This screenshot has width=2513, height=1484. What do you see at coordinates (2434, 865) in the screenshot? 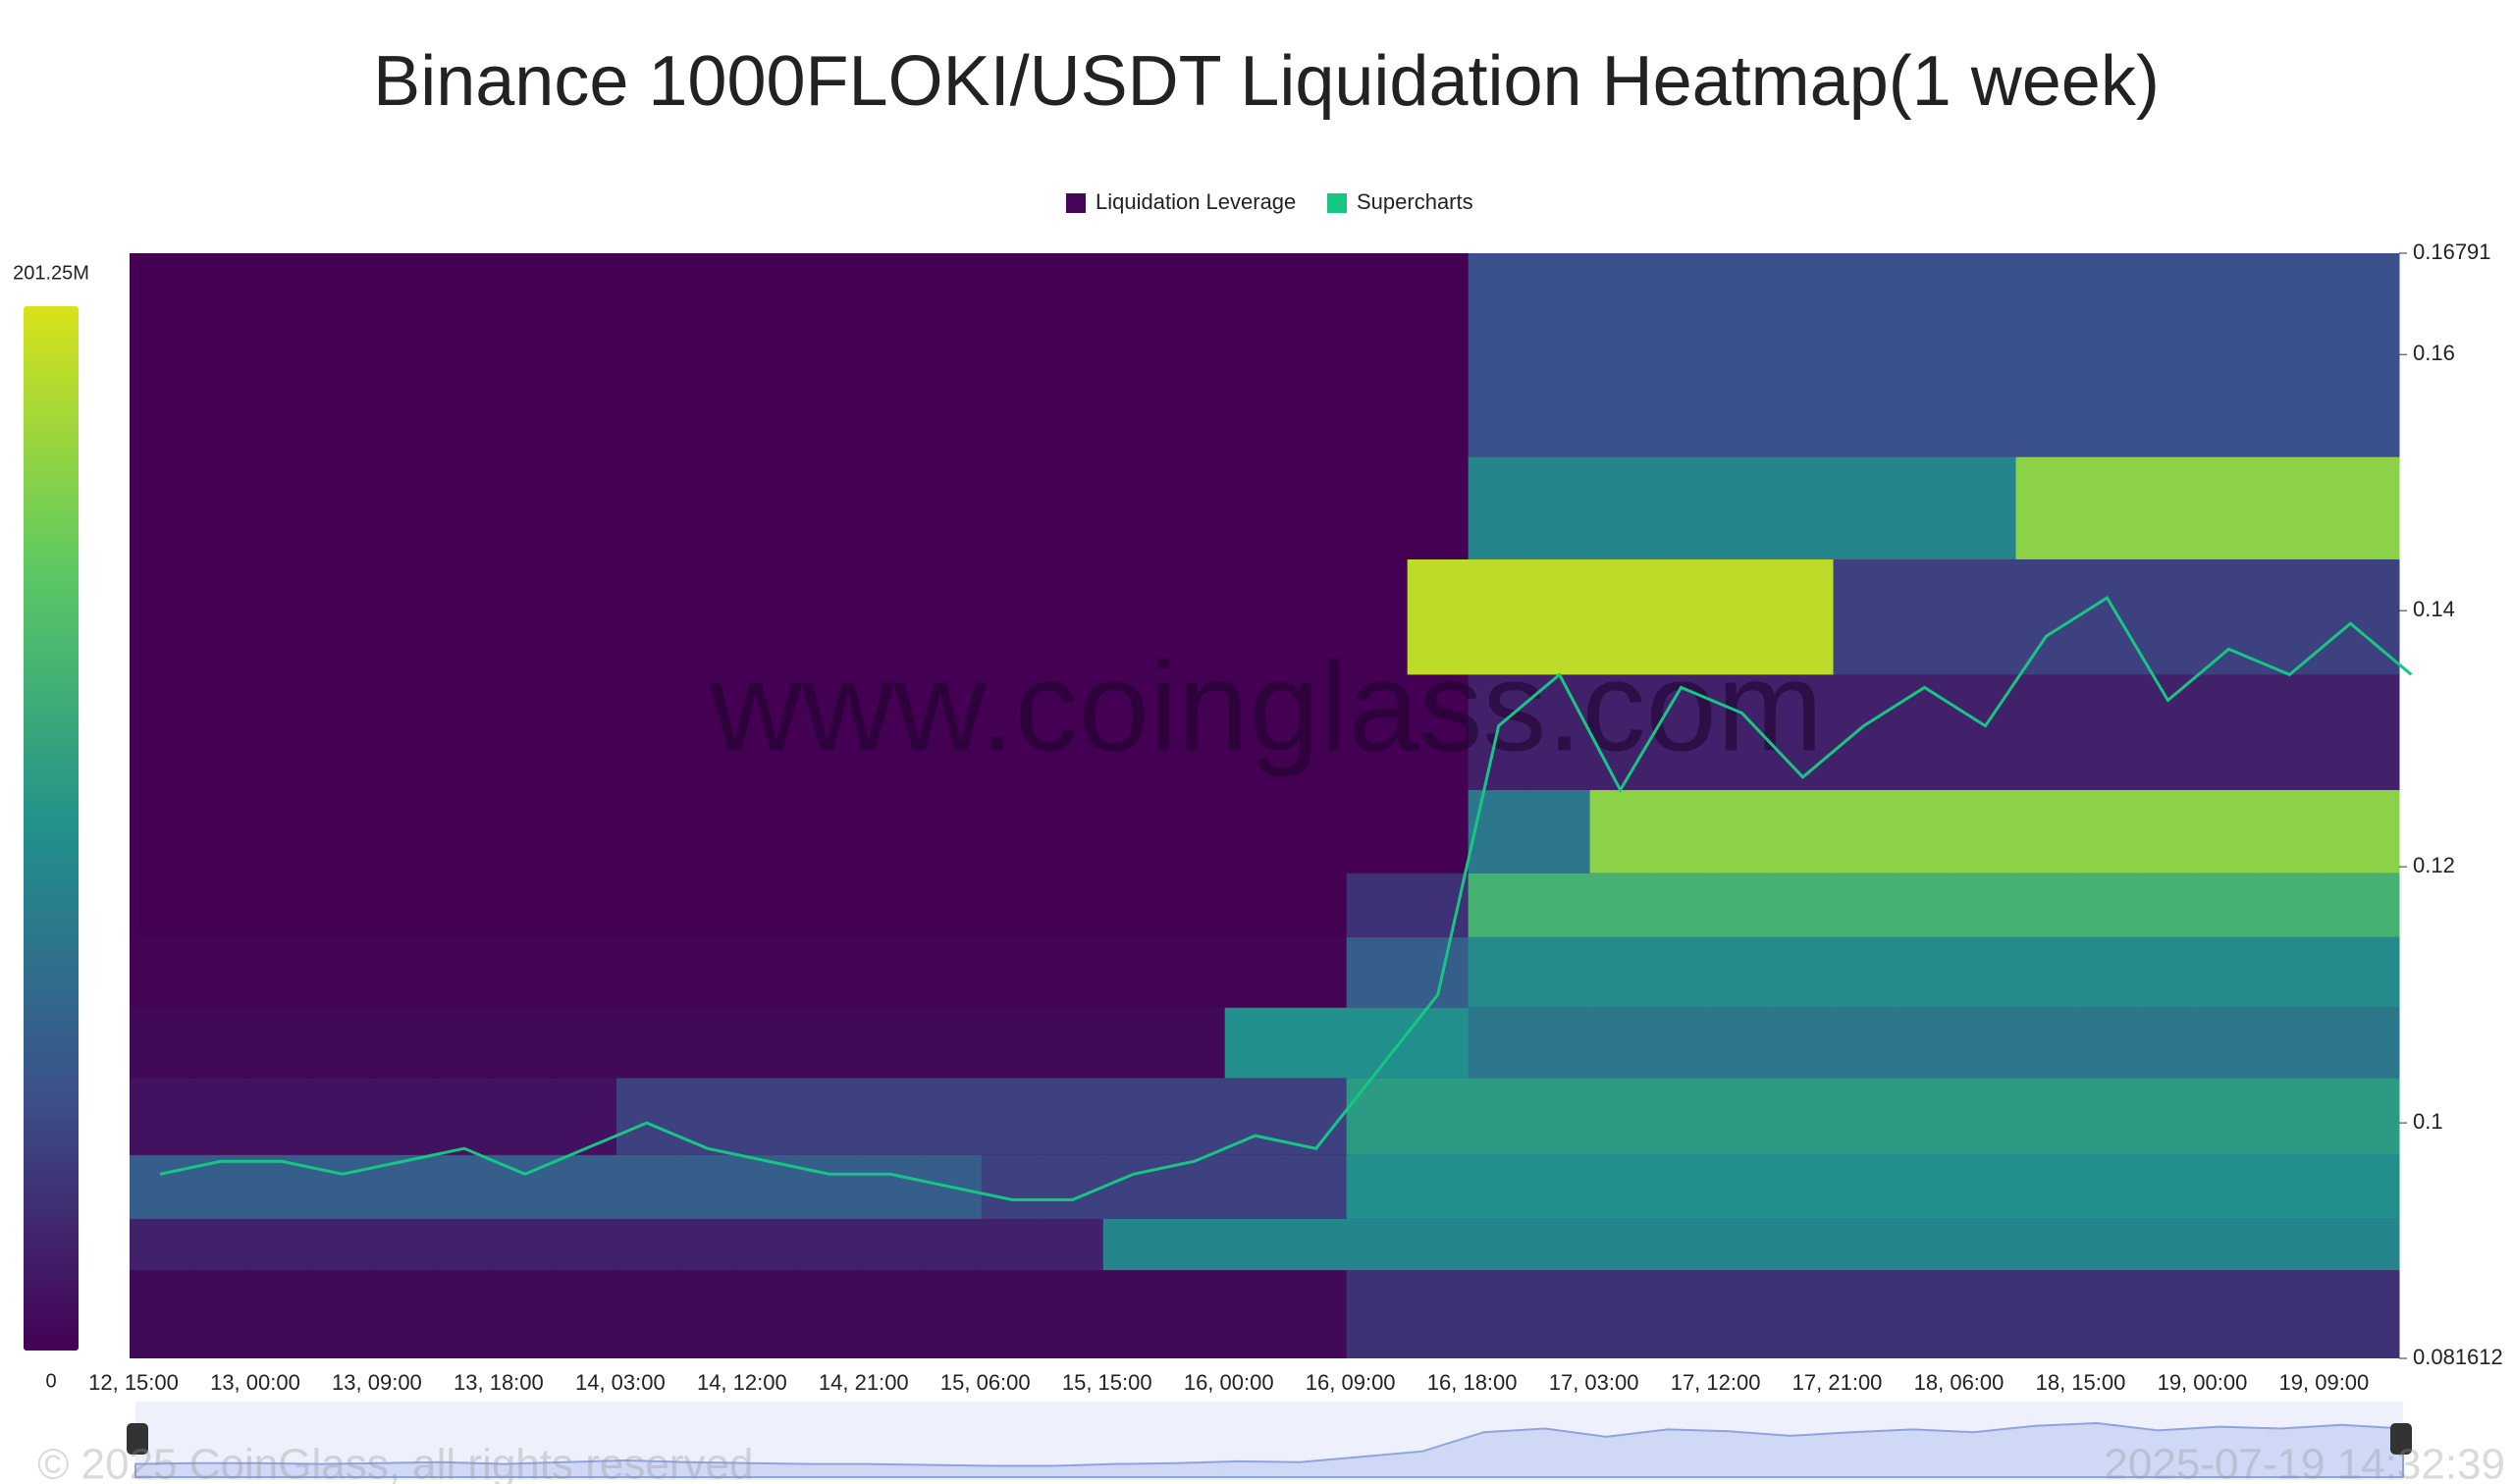
I see `y-tick-label: 0.12` at bounding box center [2434, 865].